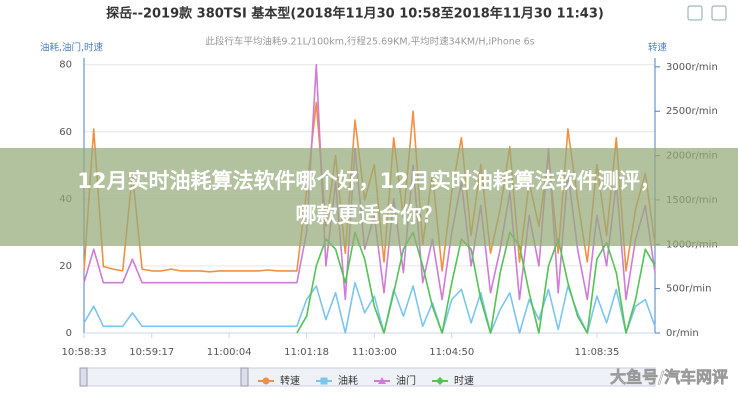  I want to click on overlay-headline: 哪款更适合你？, so click(369, 215).